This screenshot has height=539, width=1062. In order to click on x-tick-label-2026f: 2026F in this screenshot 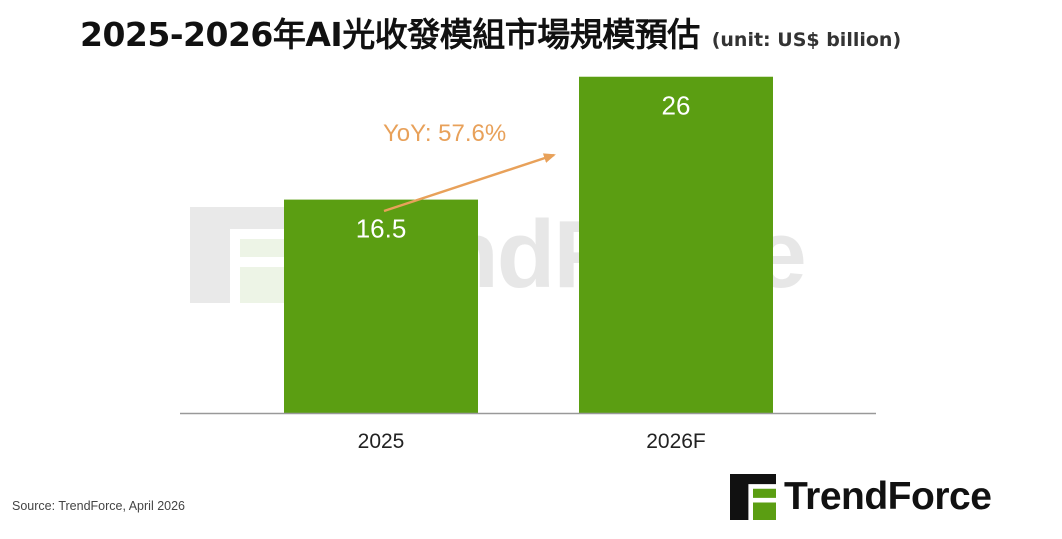, I will do `click(676, 441)`.